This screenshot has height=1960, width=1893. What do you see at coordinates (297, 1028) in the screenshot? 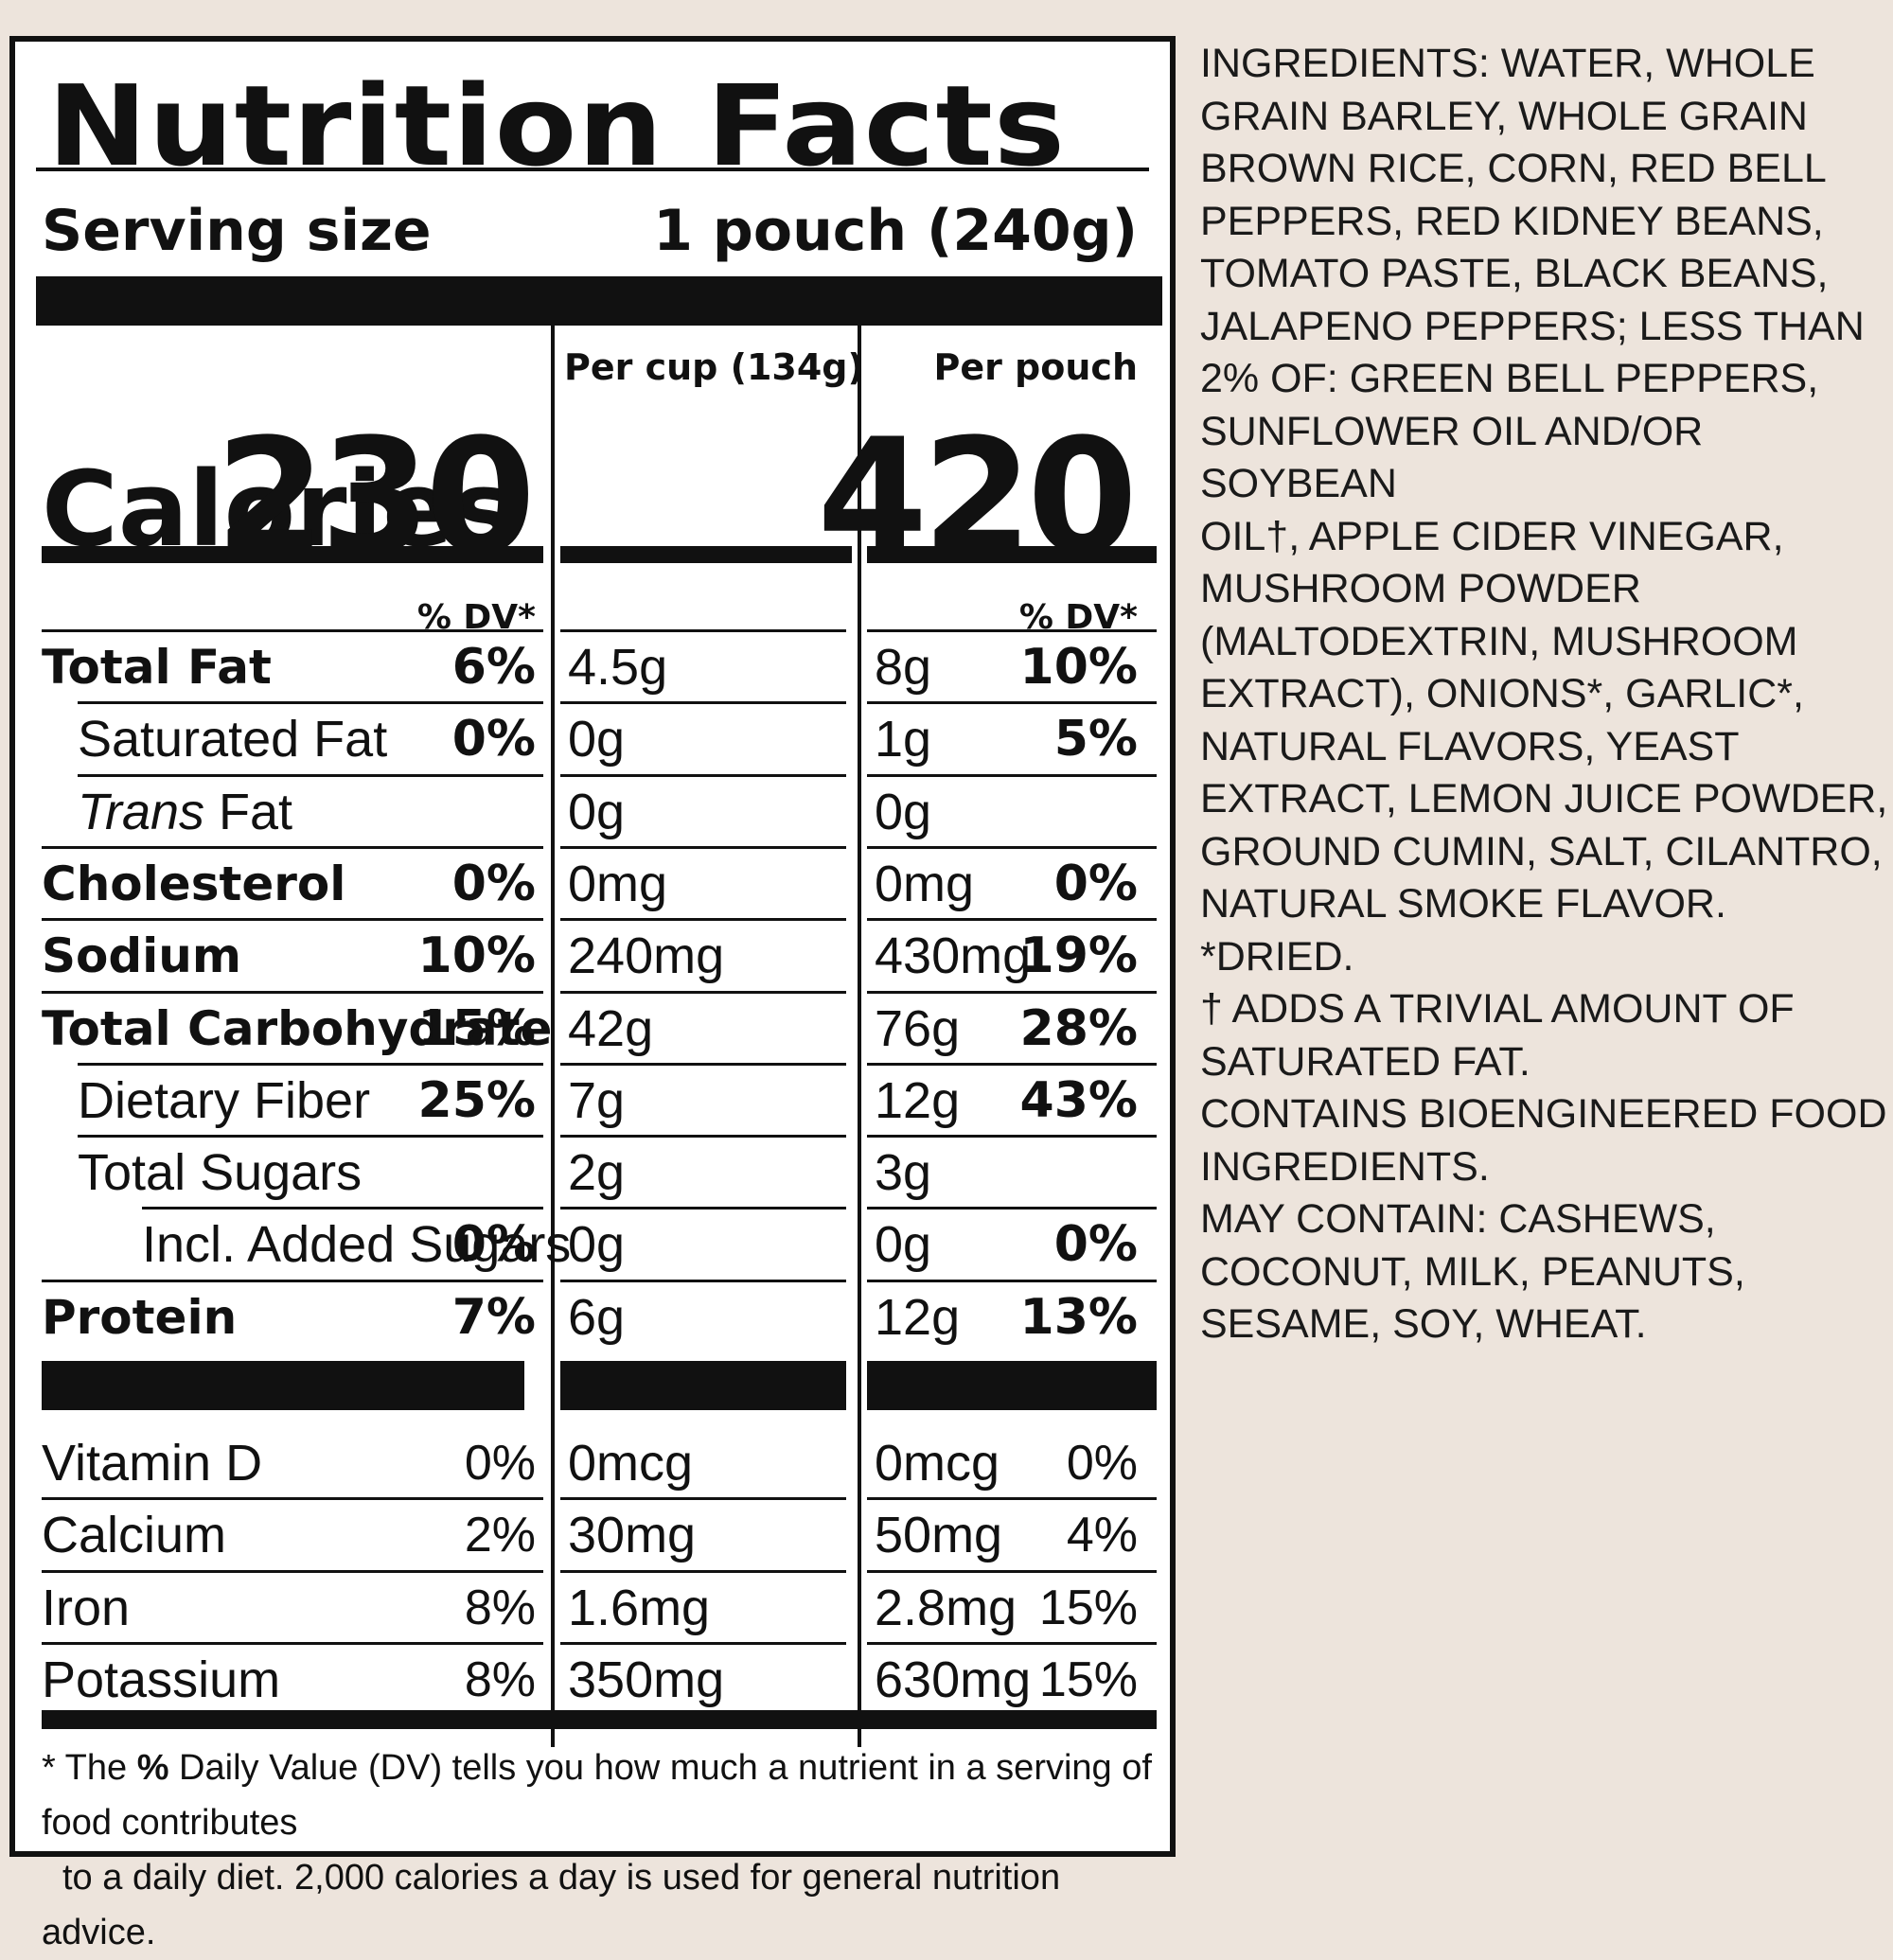
I see `nutrient-name: Total Carbohydrate` at bounding box center [297, 1028].